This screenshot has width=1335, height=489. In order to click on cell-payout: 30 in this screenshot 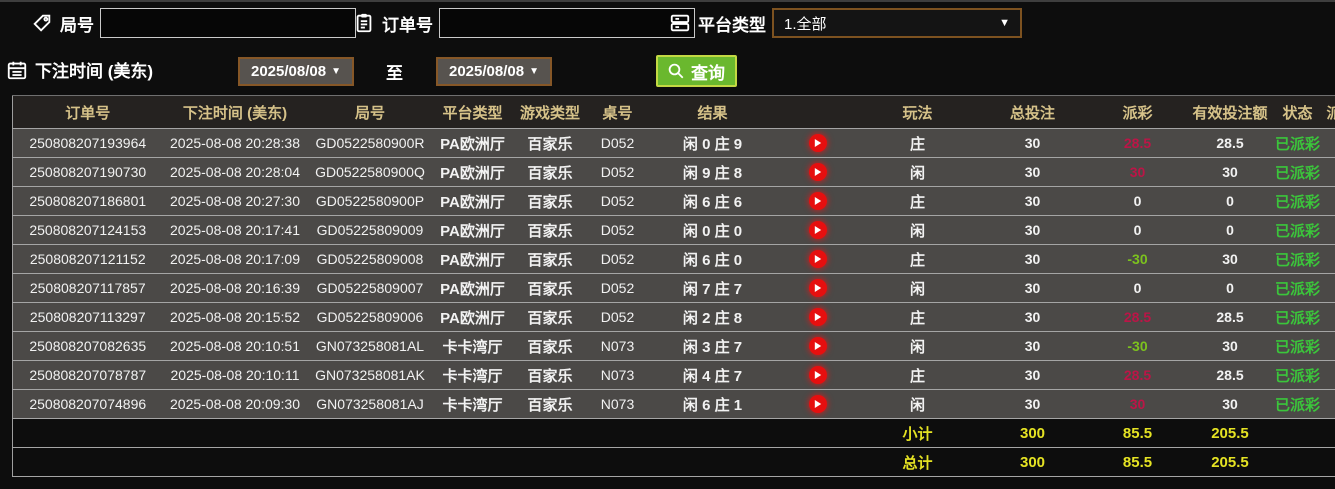, I will do `click(1137, 404)`.